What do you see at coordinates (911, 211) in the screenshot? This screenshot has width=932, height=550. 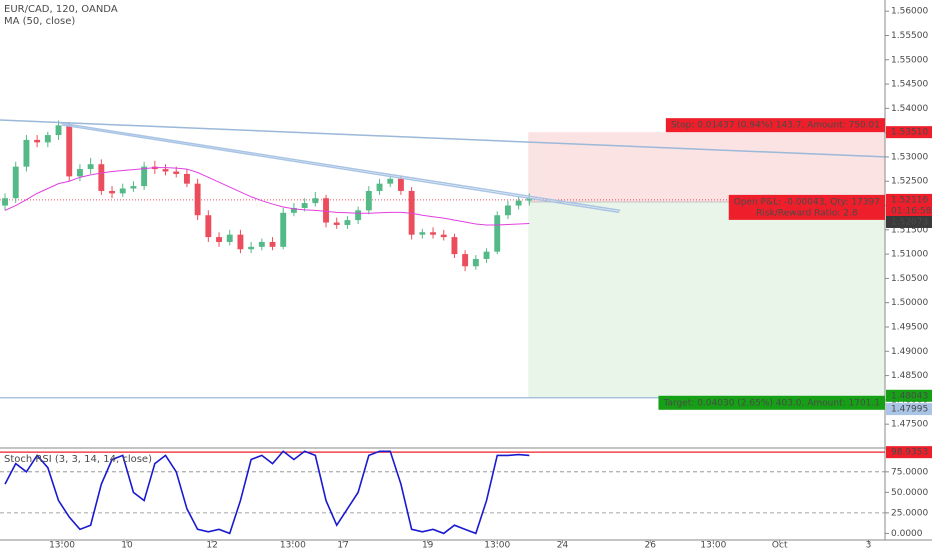 I see `price-tag-label: 01:16:58` at bounding box center [911, 211].